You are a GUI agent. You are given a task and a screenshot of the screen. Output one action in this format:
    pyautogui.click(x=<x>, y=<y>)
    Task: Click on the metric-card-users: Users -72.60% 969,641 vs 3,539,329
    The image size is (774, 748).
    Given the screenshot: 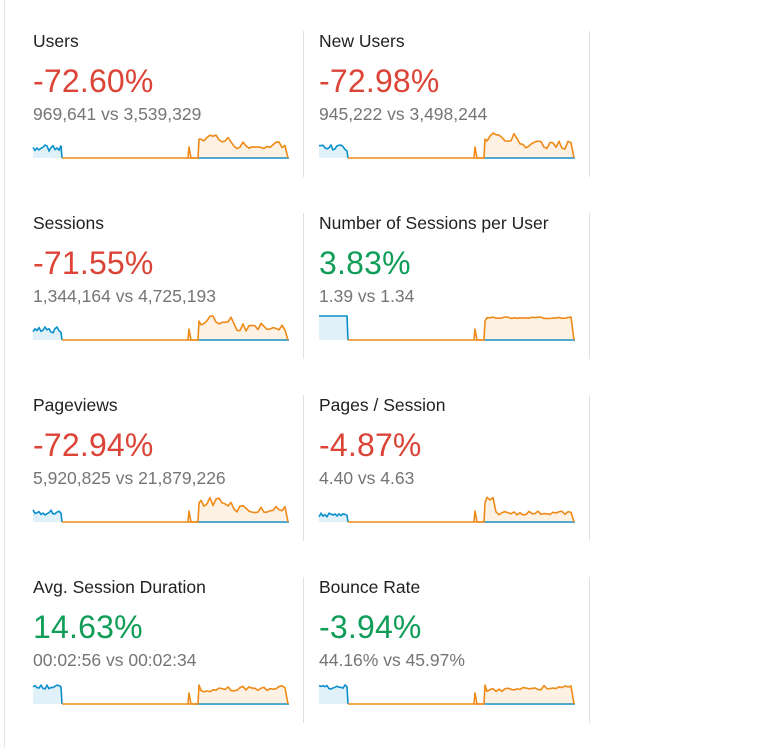 What is the action you would take?
    pyautogui.click(x=167, y=104)
    